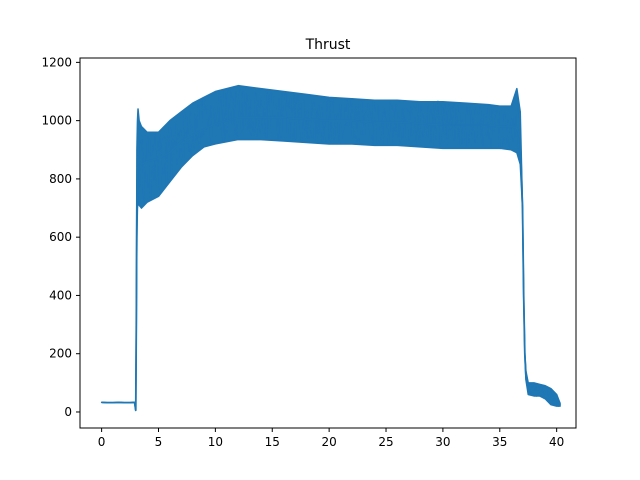 The height and width of the screenshot is (480, 640). What do you see at coordinates (328, 45) in the screenshot?
I see `chart-title: Thrust` at bounding box center [328, 45].